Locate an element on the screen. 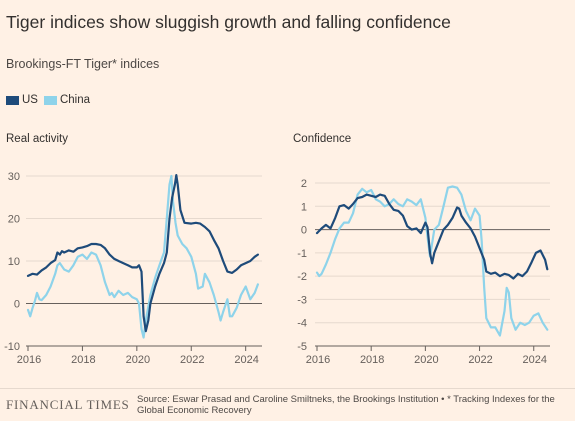 Image resolution: width=575 pixels, height=421 pixels. y-tick-label: -5 is located at coordinates (302, 347).